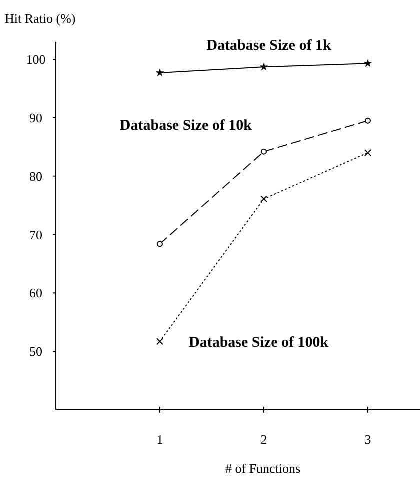 Image resolution: width=420 pixels, height=481 pixels. What do you see at coordinates (36, 293) in the screenshot?
I see `y-tick-label: 60` at bounding box center [36, 293].